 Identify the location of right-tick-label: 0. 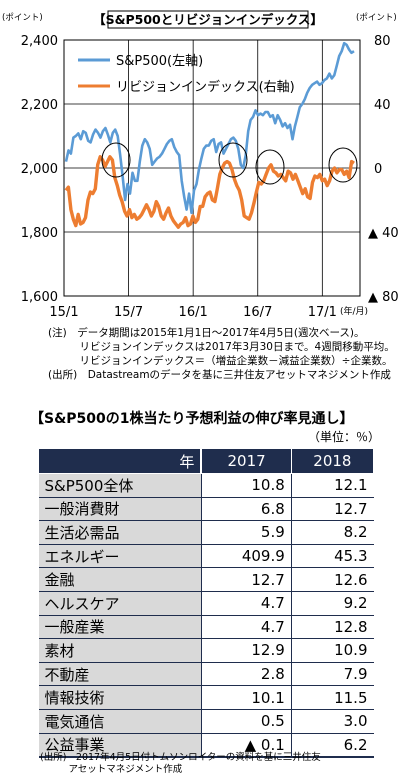
(378, 169).